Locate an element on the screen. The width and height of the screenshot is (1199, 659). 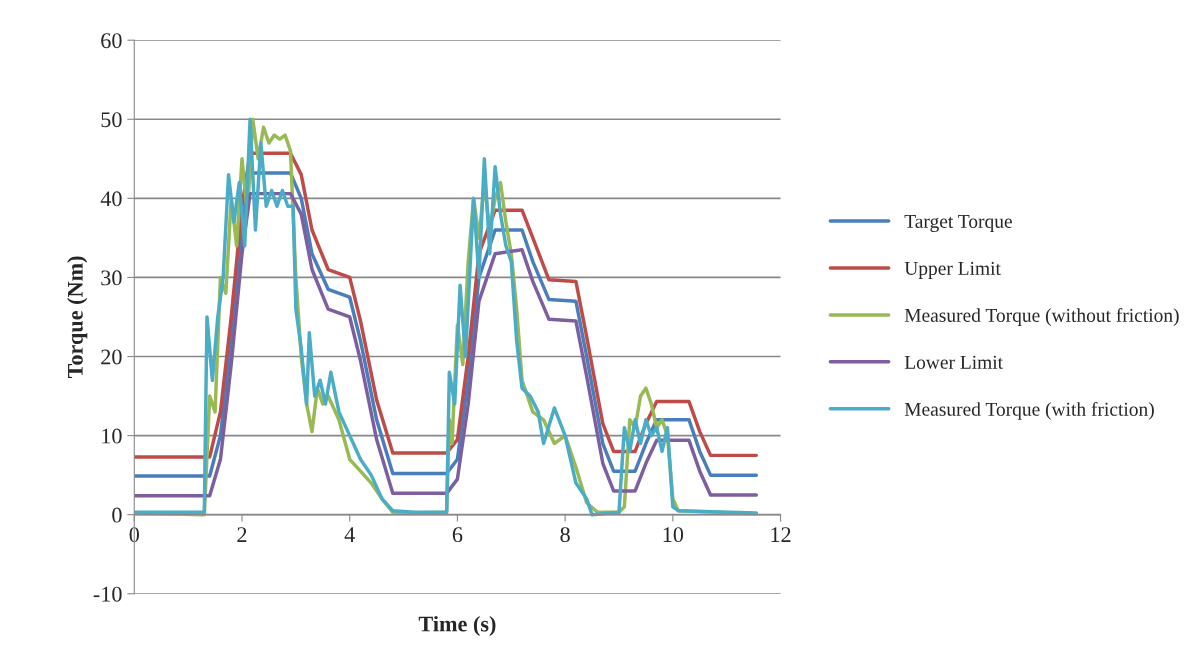
x-tick-label: 4 is located at coordinates (349, 534).